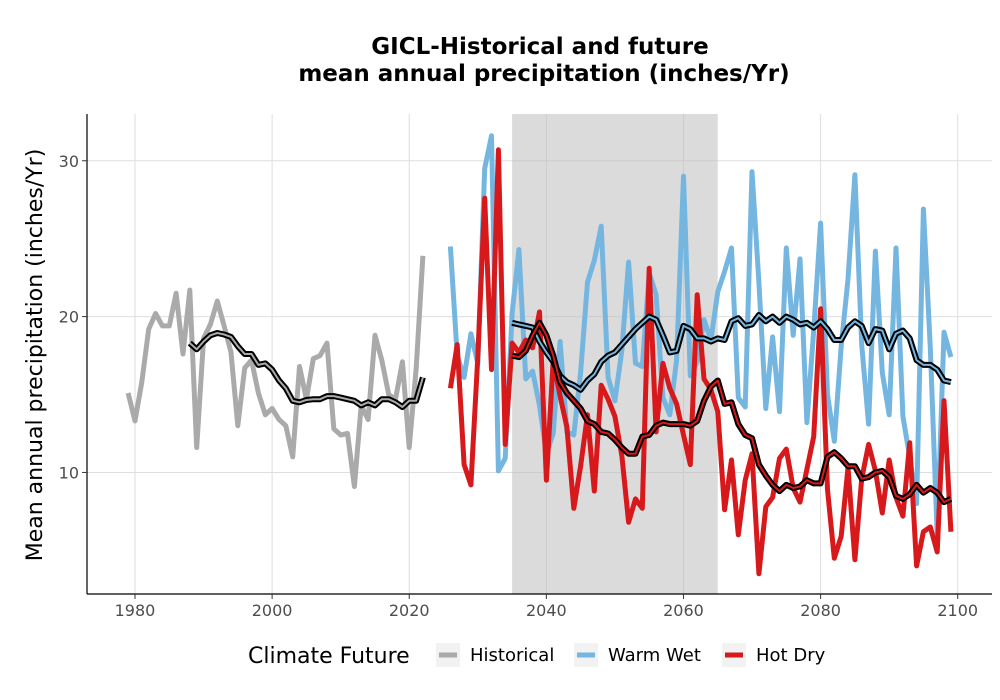 The height and width of the screenshot is (700, 1000). I want to click on y-axis-title: Mean annual precipitation (inches/Yr), so click(35, 355).